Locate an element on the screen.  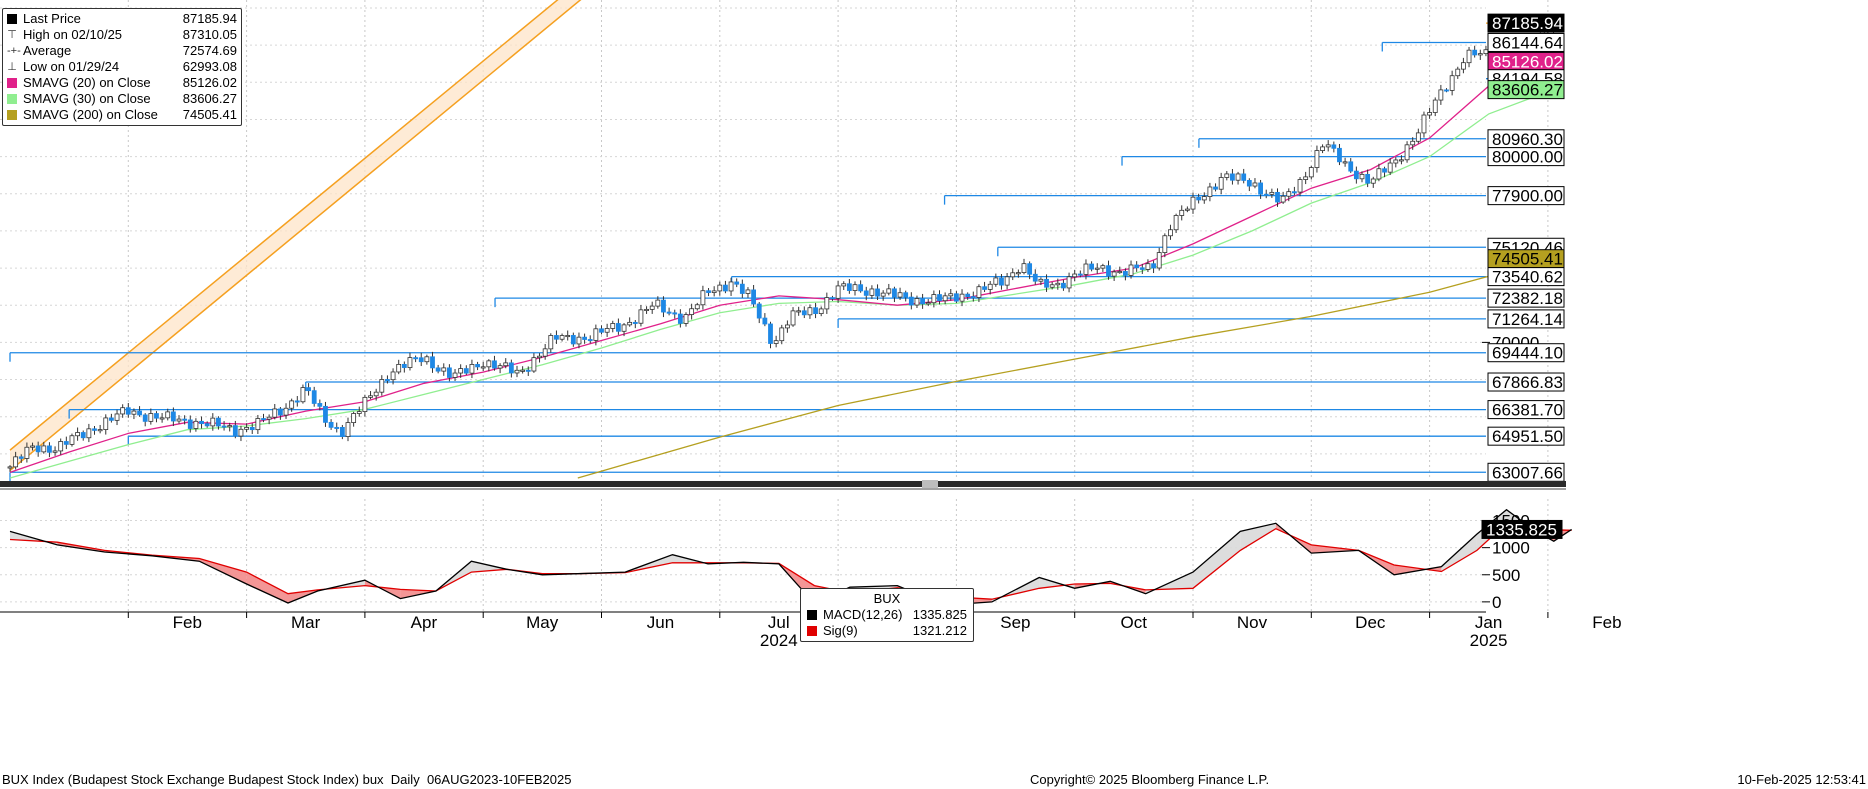
price-label-4: 83606.27 is located at coordinates (1526, 90).